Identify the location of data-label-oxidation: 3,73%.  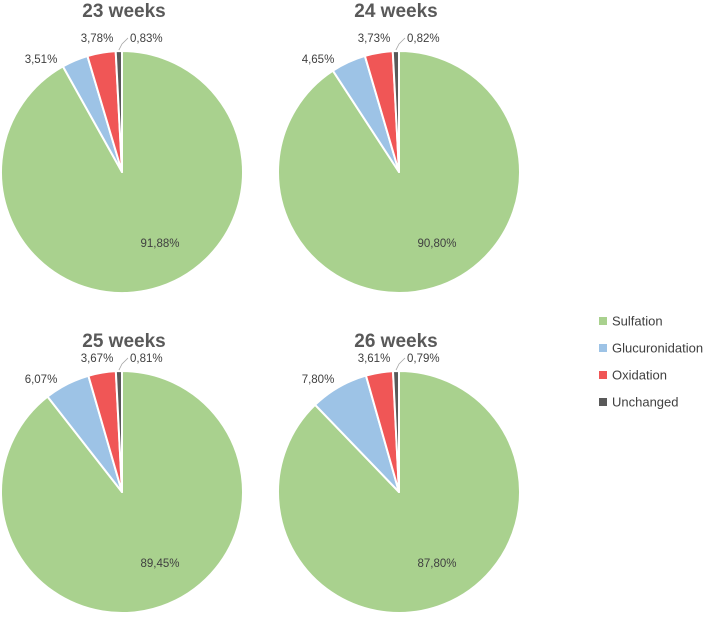
(374, 39).